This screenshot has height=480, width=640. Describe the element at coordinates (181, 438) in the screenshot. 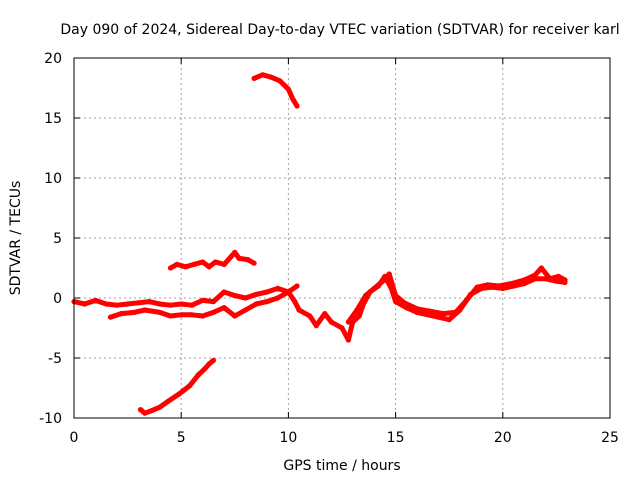

I see `x-tick-label: 5` at that location.